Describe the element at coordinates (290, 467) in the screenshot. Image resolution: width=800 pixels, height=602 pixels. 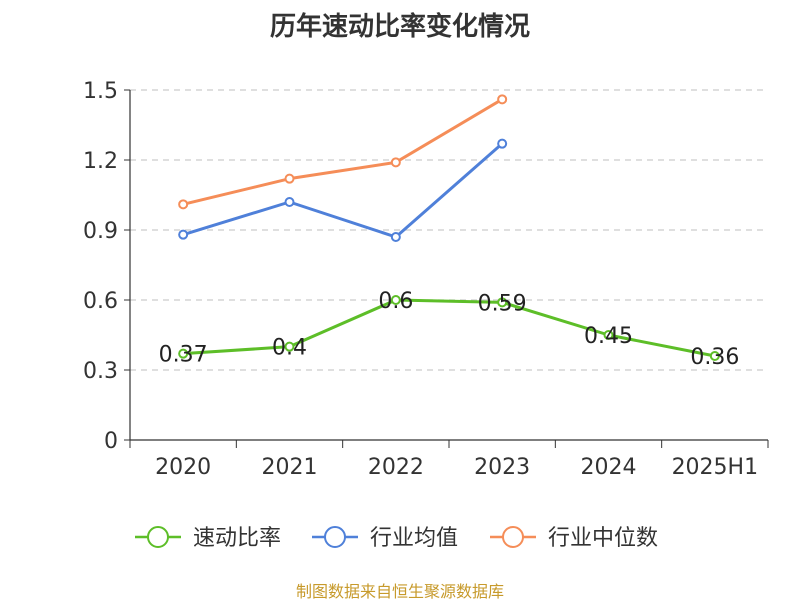
I see `x-tick-label-1: 2021` at that location.